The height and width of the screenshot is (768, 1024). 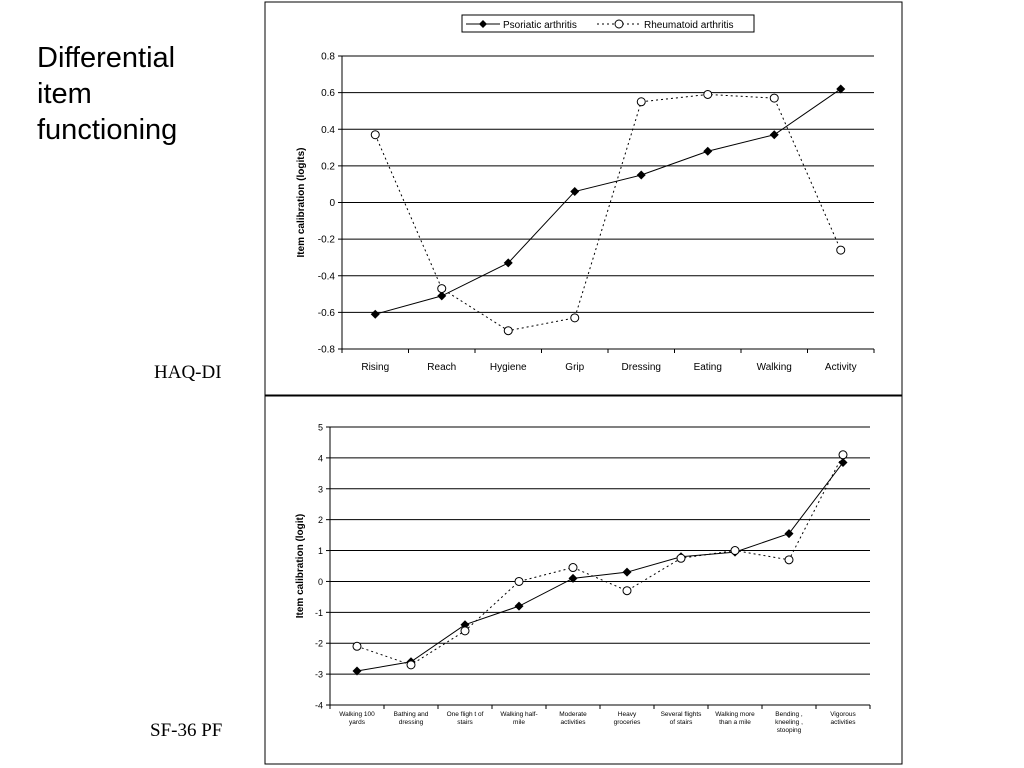 I want to click on chart-2-category-label: Moderate activities, so click(x=573, y=718).